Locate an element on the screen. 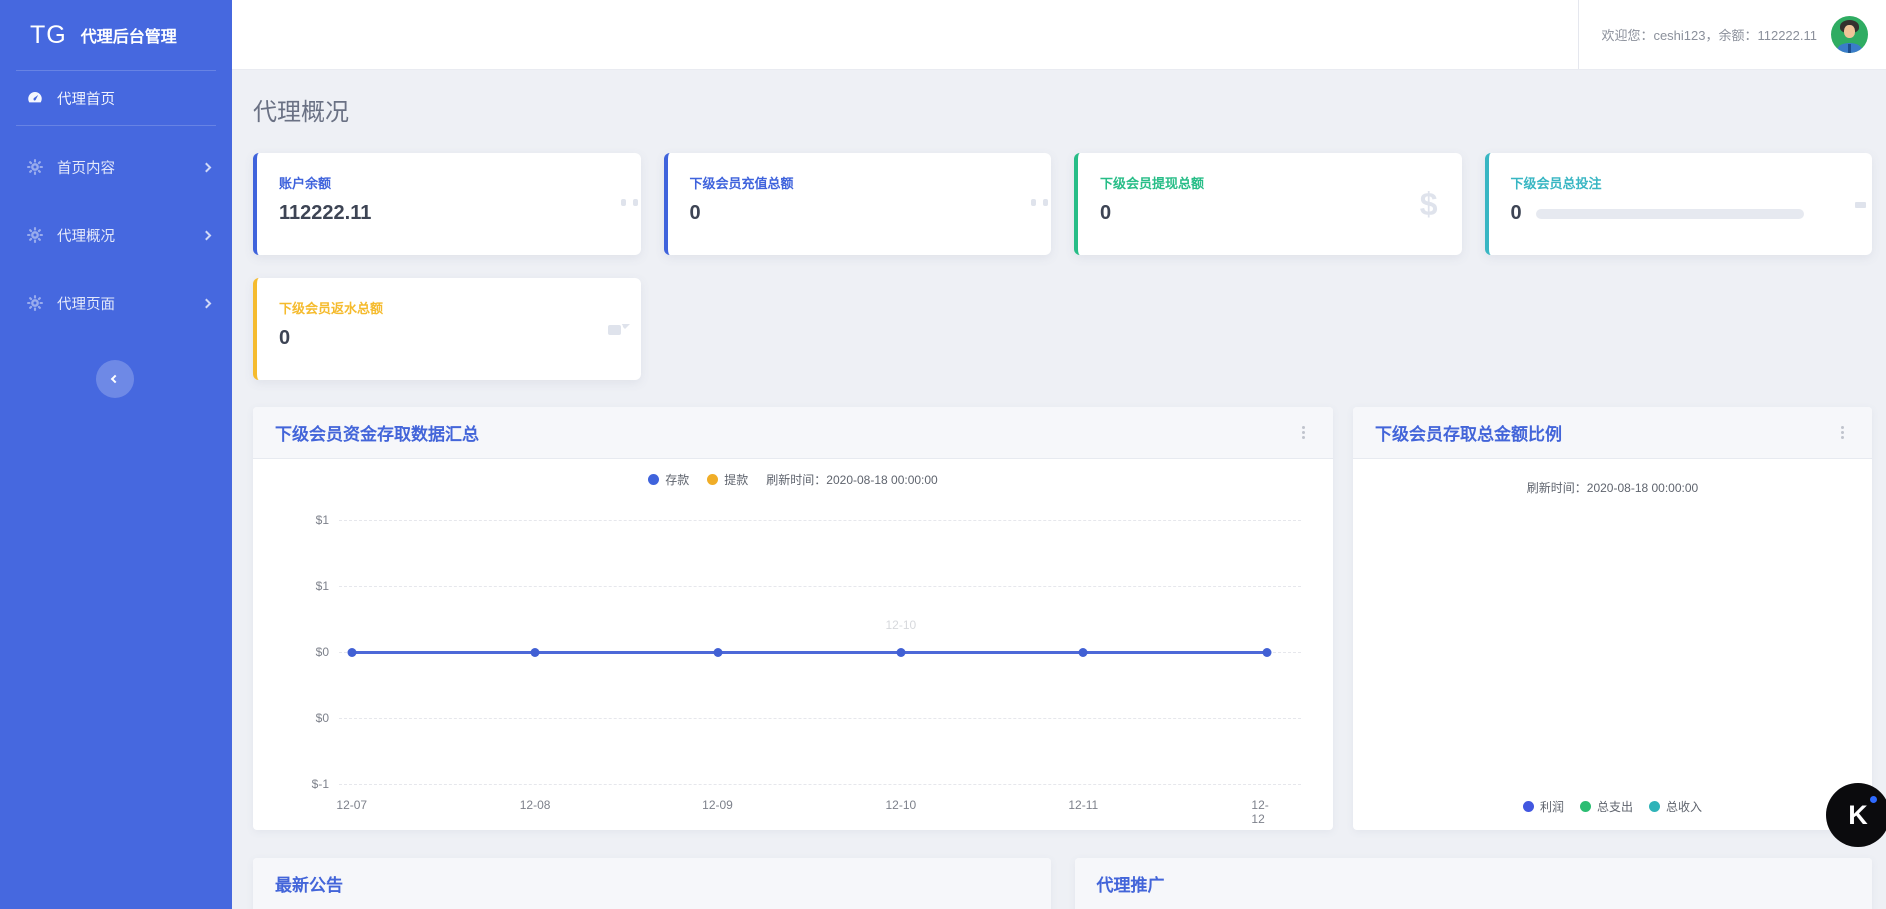  welcome-text: 欢迎您：ceshi123，余额：112222.11 is located at coordinates (1709, 35).